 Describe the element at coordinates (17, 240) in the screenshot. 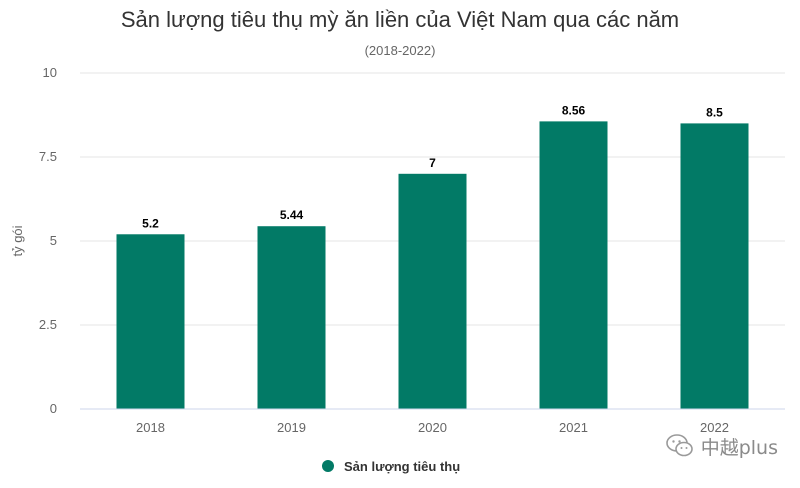

I see `y-axis-label: tỷ gói` at that location.